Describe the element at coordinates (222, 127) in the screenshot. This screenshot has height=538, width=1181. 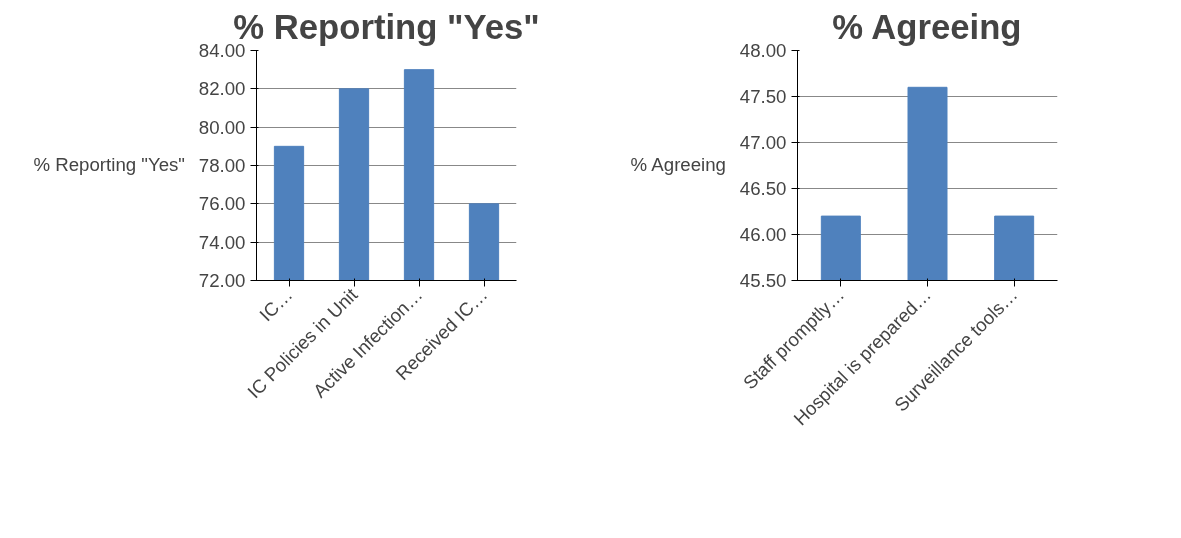
I see `y-tick-label: 80.00` at that location.